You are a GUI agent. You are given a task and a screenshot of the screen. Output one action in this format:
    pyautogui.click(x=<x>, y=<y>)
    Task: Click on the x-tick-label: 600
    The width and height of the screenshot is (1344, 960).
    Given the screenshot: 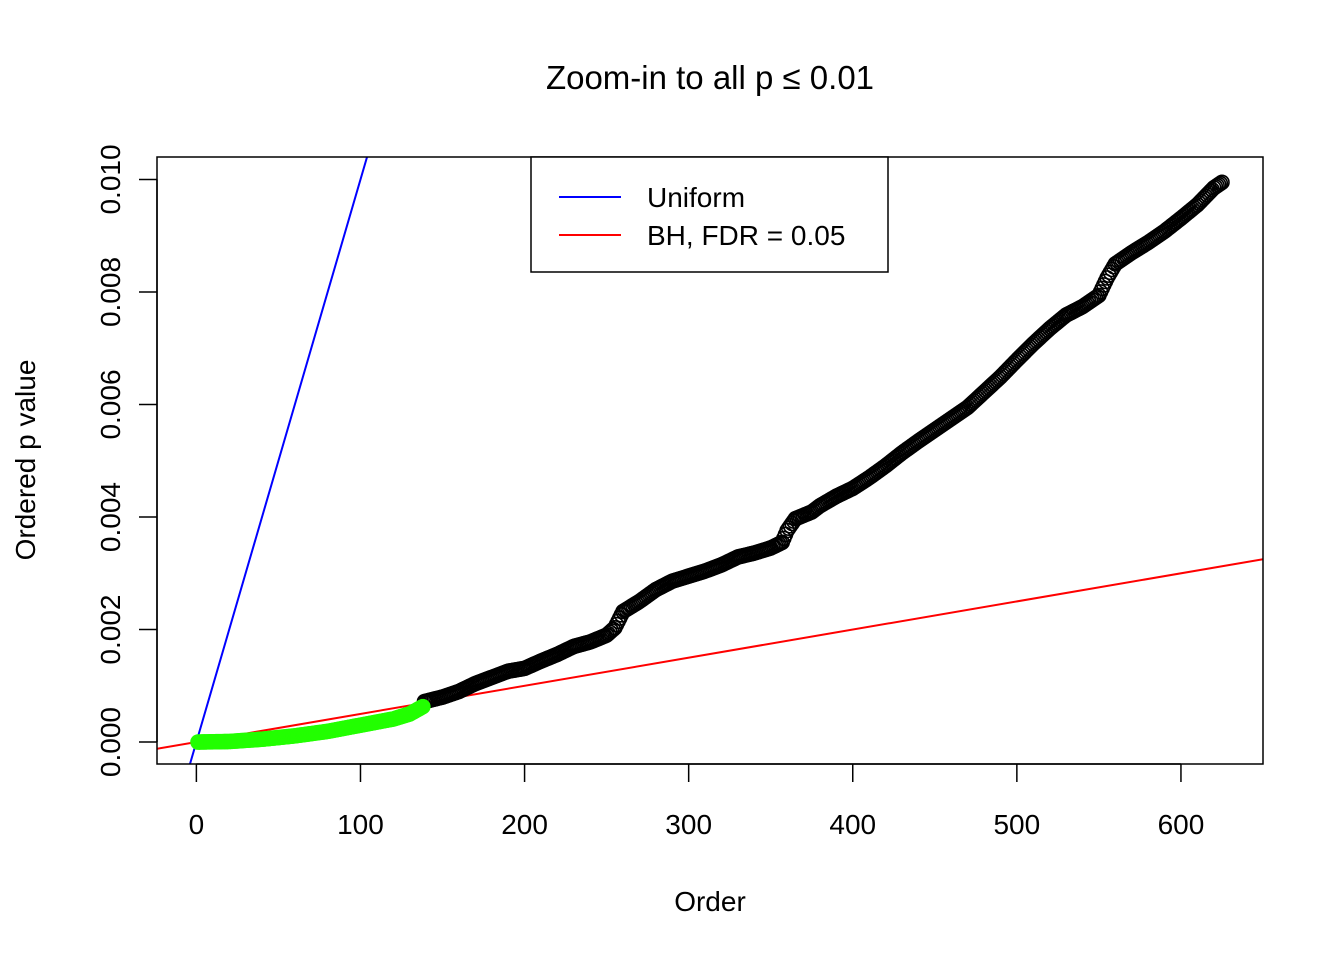 What is the action you would take?
    pyautogui.click(x=1181, y=824)
    